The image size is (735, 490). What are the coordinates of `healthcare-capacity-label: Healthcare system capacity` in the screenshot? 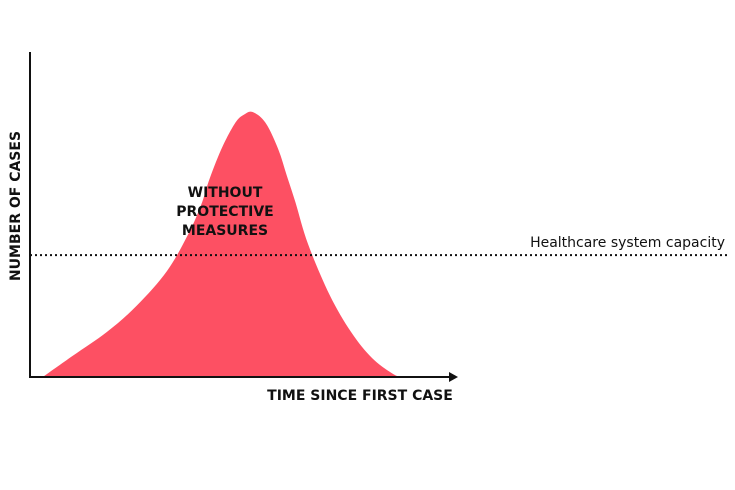 It's located at (627, 243).